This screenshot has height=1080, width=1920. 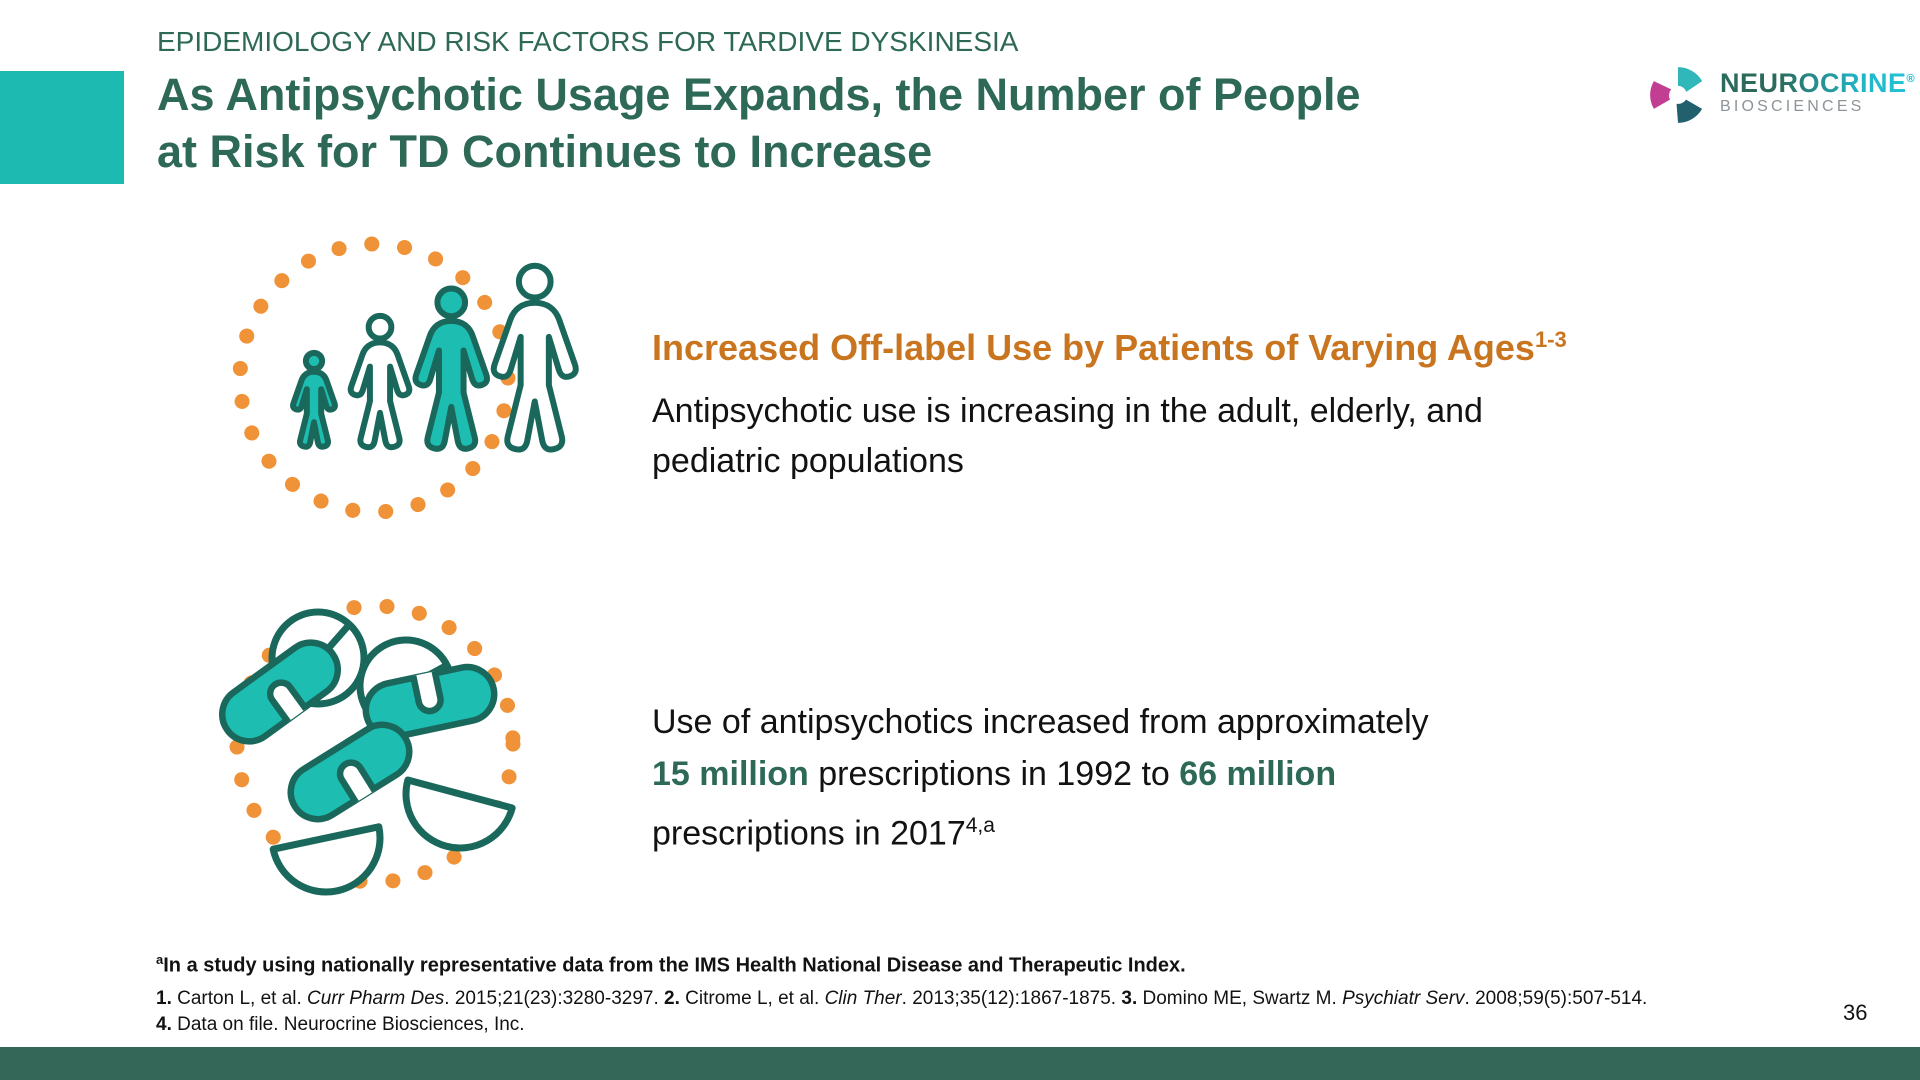 What do you see at coordinates (808, 461) in the screenshot?
I see `section1-body-line2: pediatric populations` at bounding box center [808, 461].